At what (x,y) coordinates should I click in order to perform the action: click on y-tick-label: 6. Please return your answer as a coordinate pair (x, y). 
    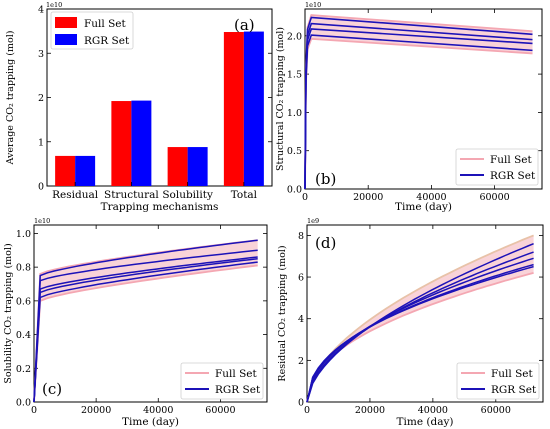
    Looking at the image, I should click on (301, 278).